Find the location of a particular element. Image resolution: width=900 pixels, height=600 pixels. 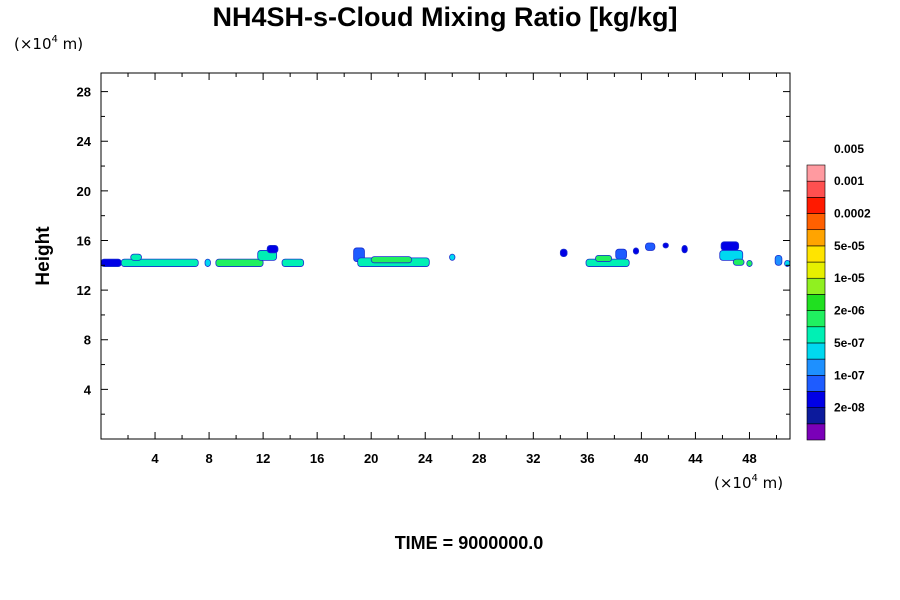

colorbar-label: 5e-05 is located at coordinates (849, 246).